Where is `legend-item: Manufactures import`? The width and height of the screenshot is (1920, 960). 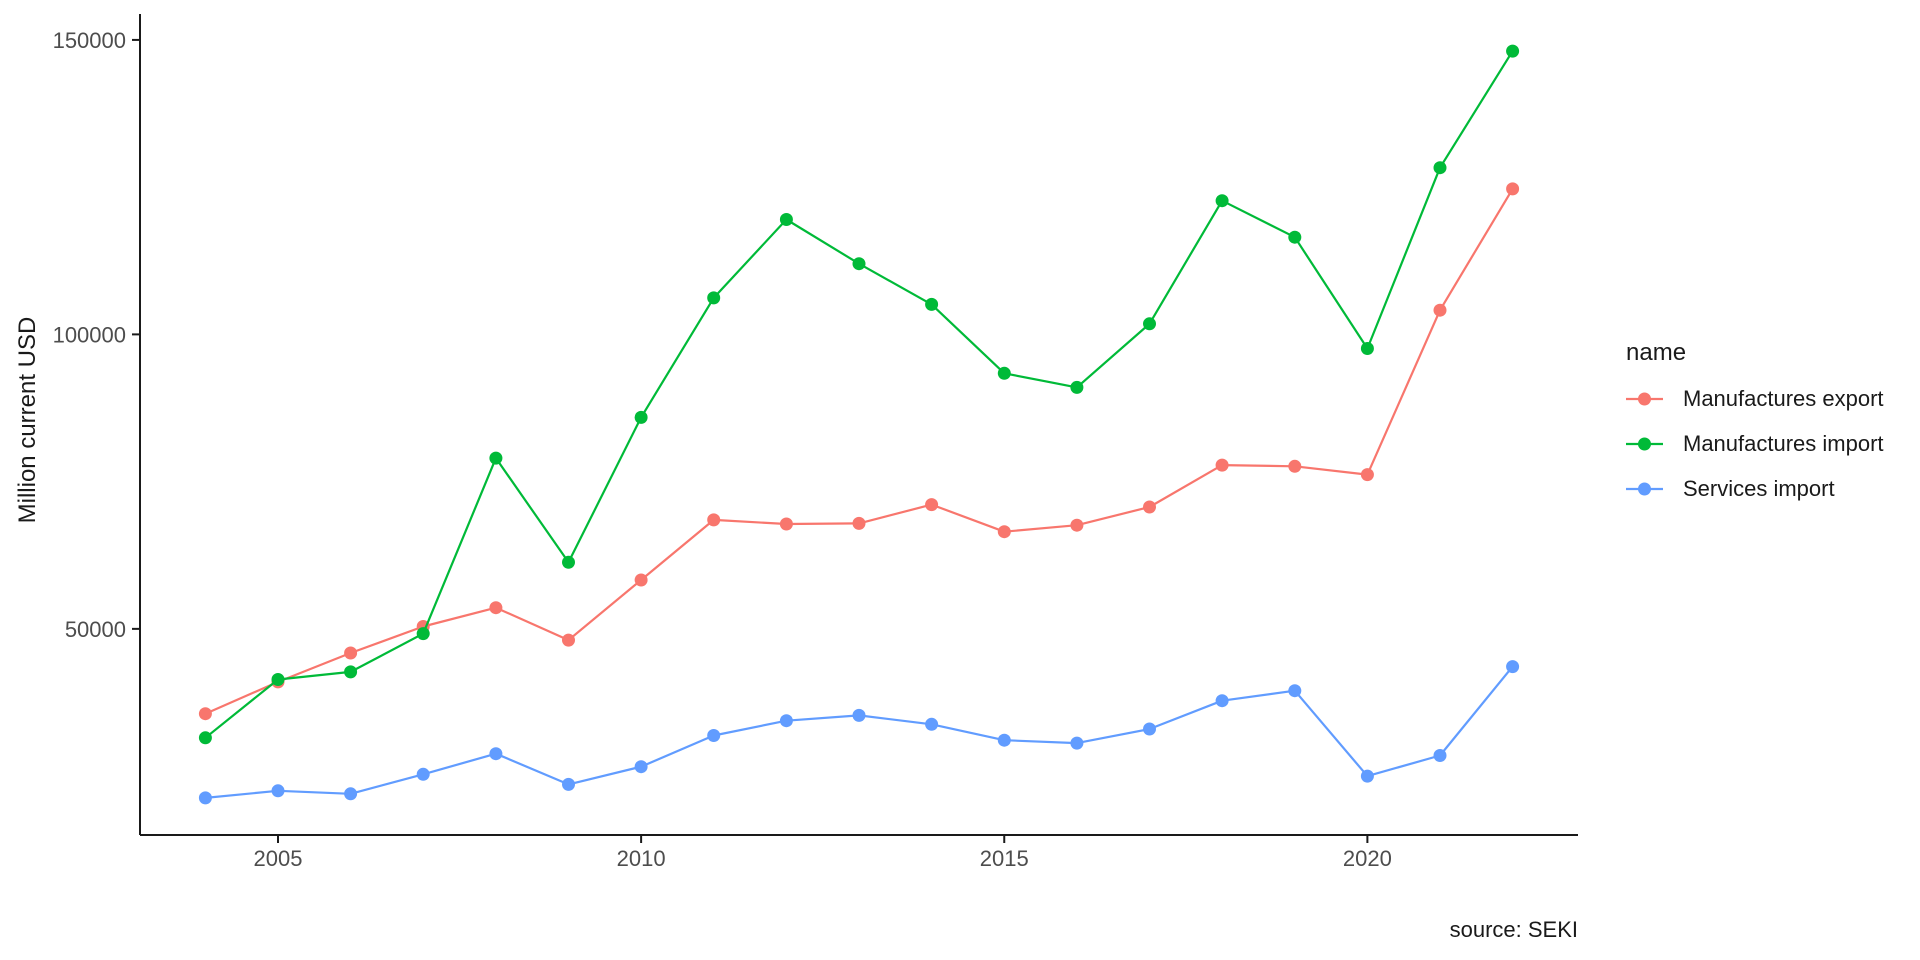 legend-item: Manufactures import is located at coordinates (1755, 443).